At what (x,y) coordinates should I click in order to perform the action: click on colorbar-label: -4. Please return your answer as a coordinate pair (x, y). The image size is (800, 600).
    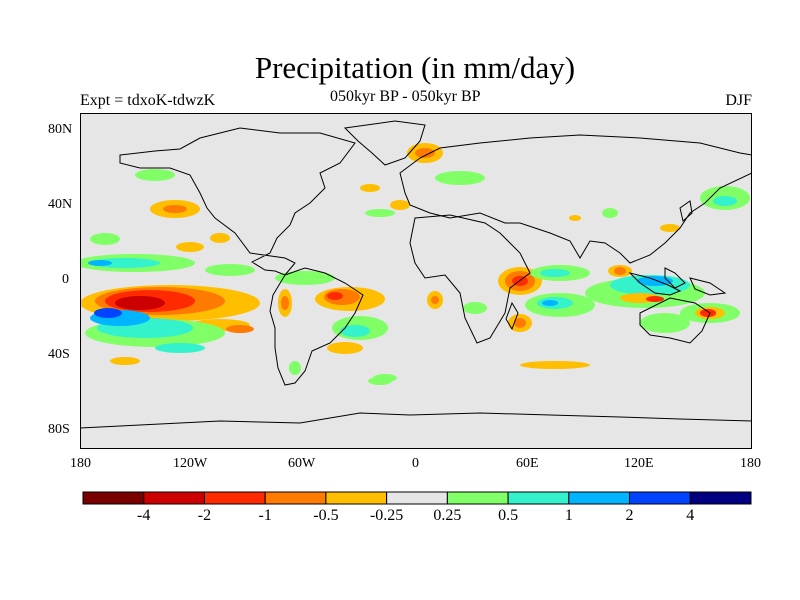
    Looking at the image, I should click on (144, 515).